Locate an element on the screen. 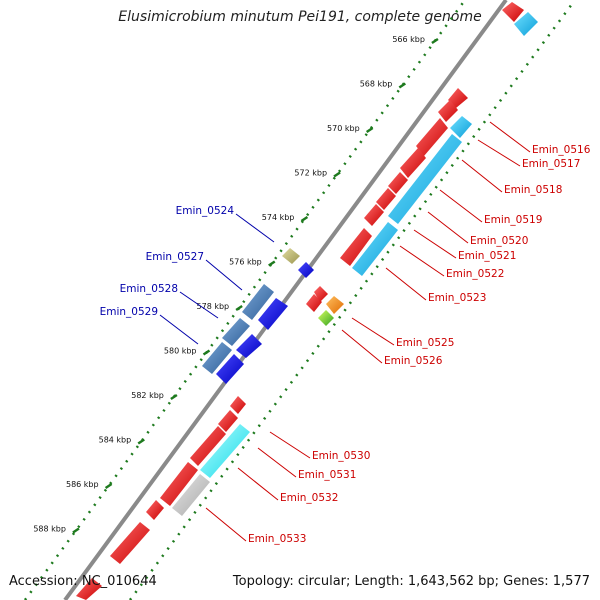  gene-label: Emin_0526 is located at coordinates (413, 361).